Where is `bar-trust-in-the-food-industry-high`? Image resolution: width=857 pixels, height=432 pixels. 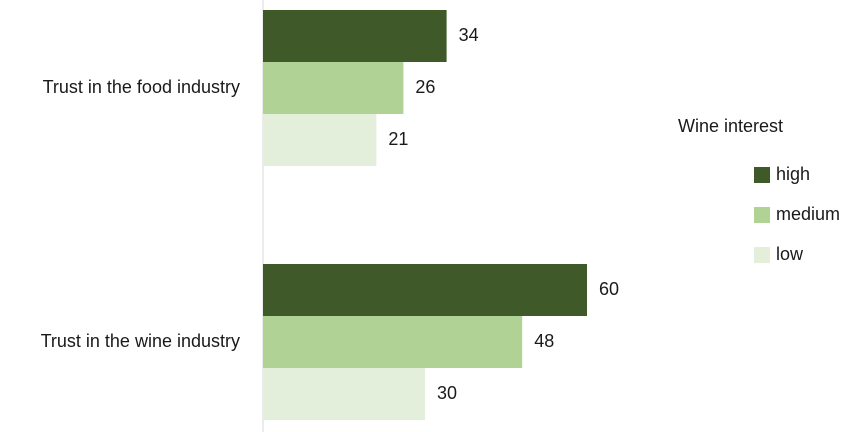
bar-trust-in-the-food-industry-high is located at coordinates (355, 36).